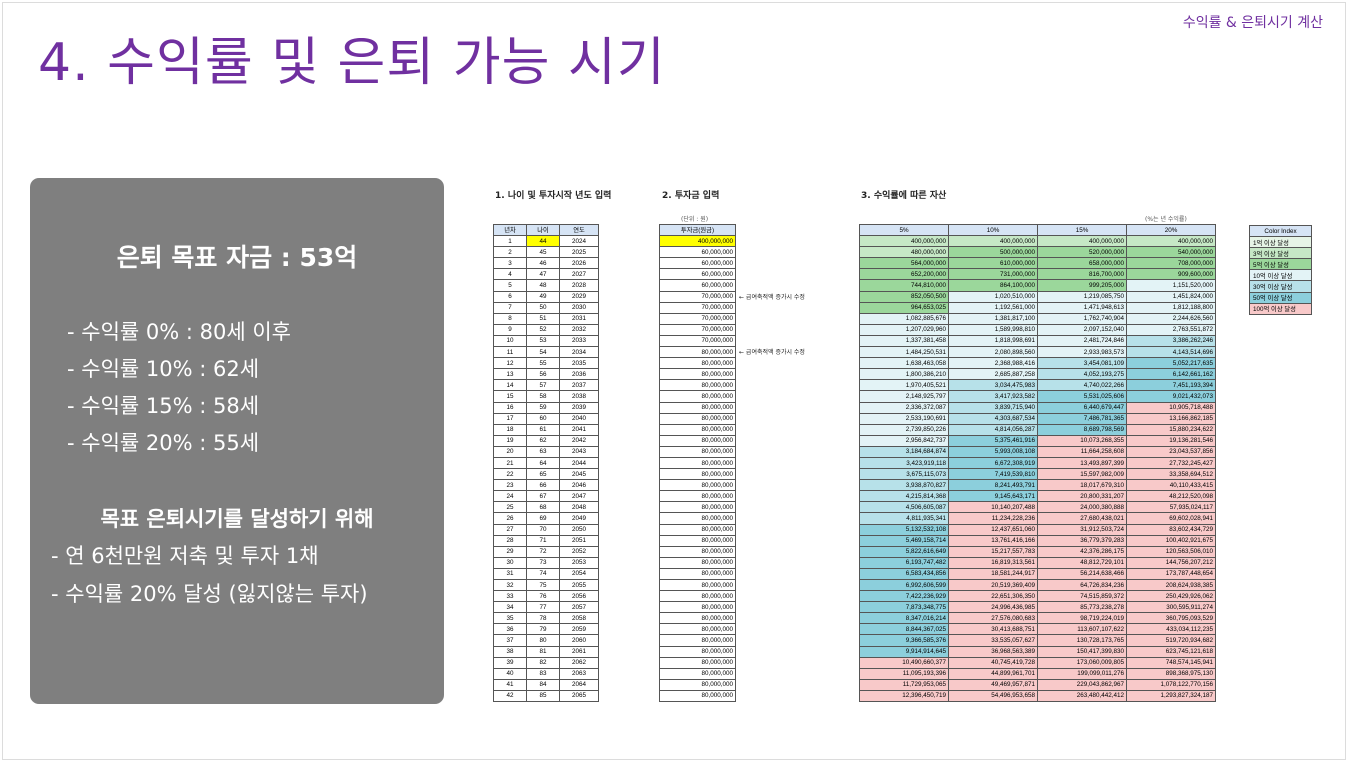  What do you see at coordinates (579, 629) in the screenshot?
I see `year-cell: 2059` at bounding box center [579, 629].